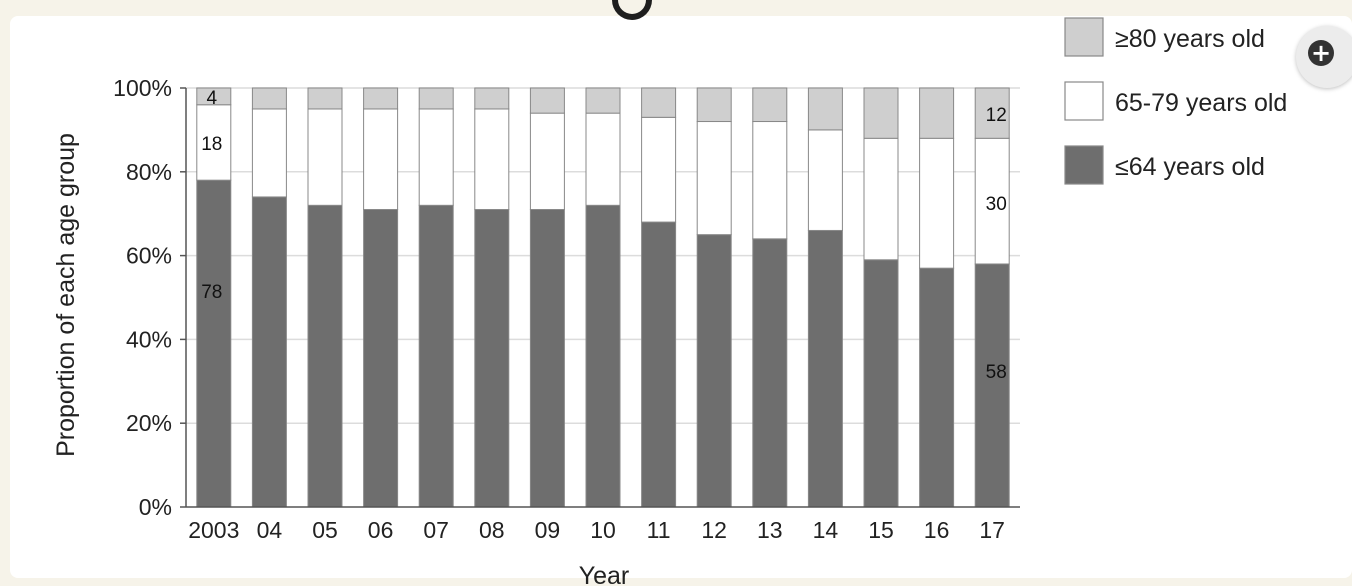 The height and width of the screenshot is (586, 1352). I want to click on x-tick-label: 11, so click(659, 530).